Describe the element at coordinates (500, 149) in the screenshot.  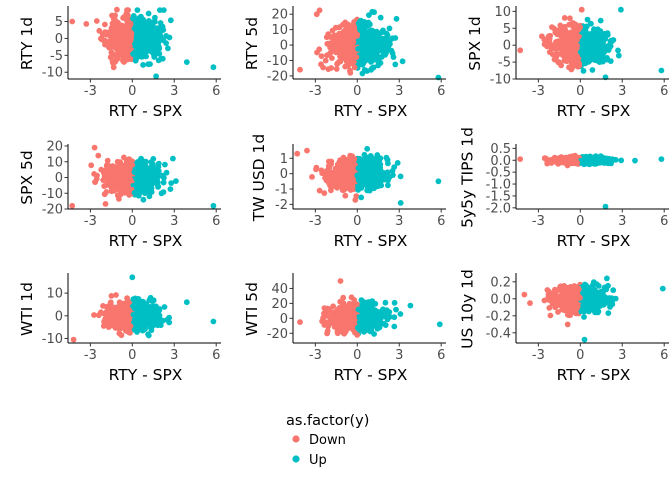
I see `y-tick-label: 0.5` at that location.